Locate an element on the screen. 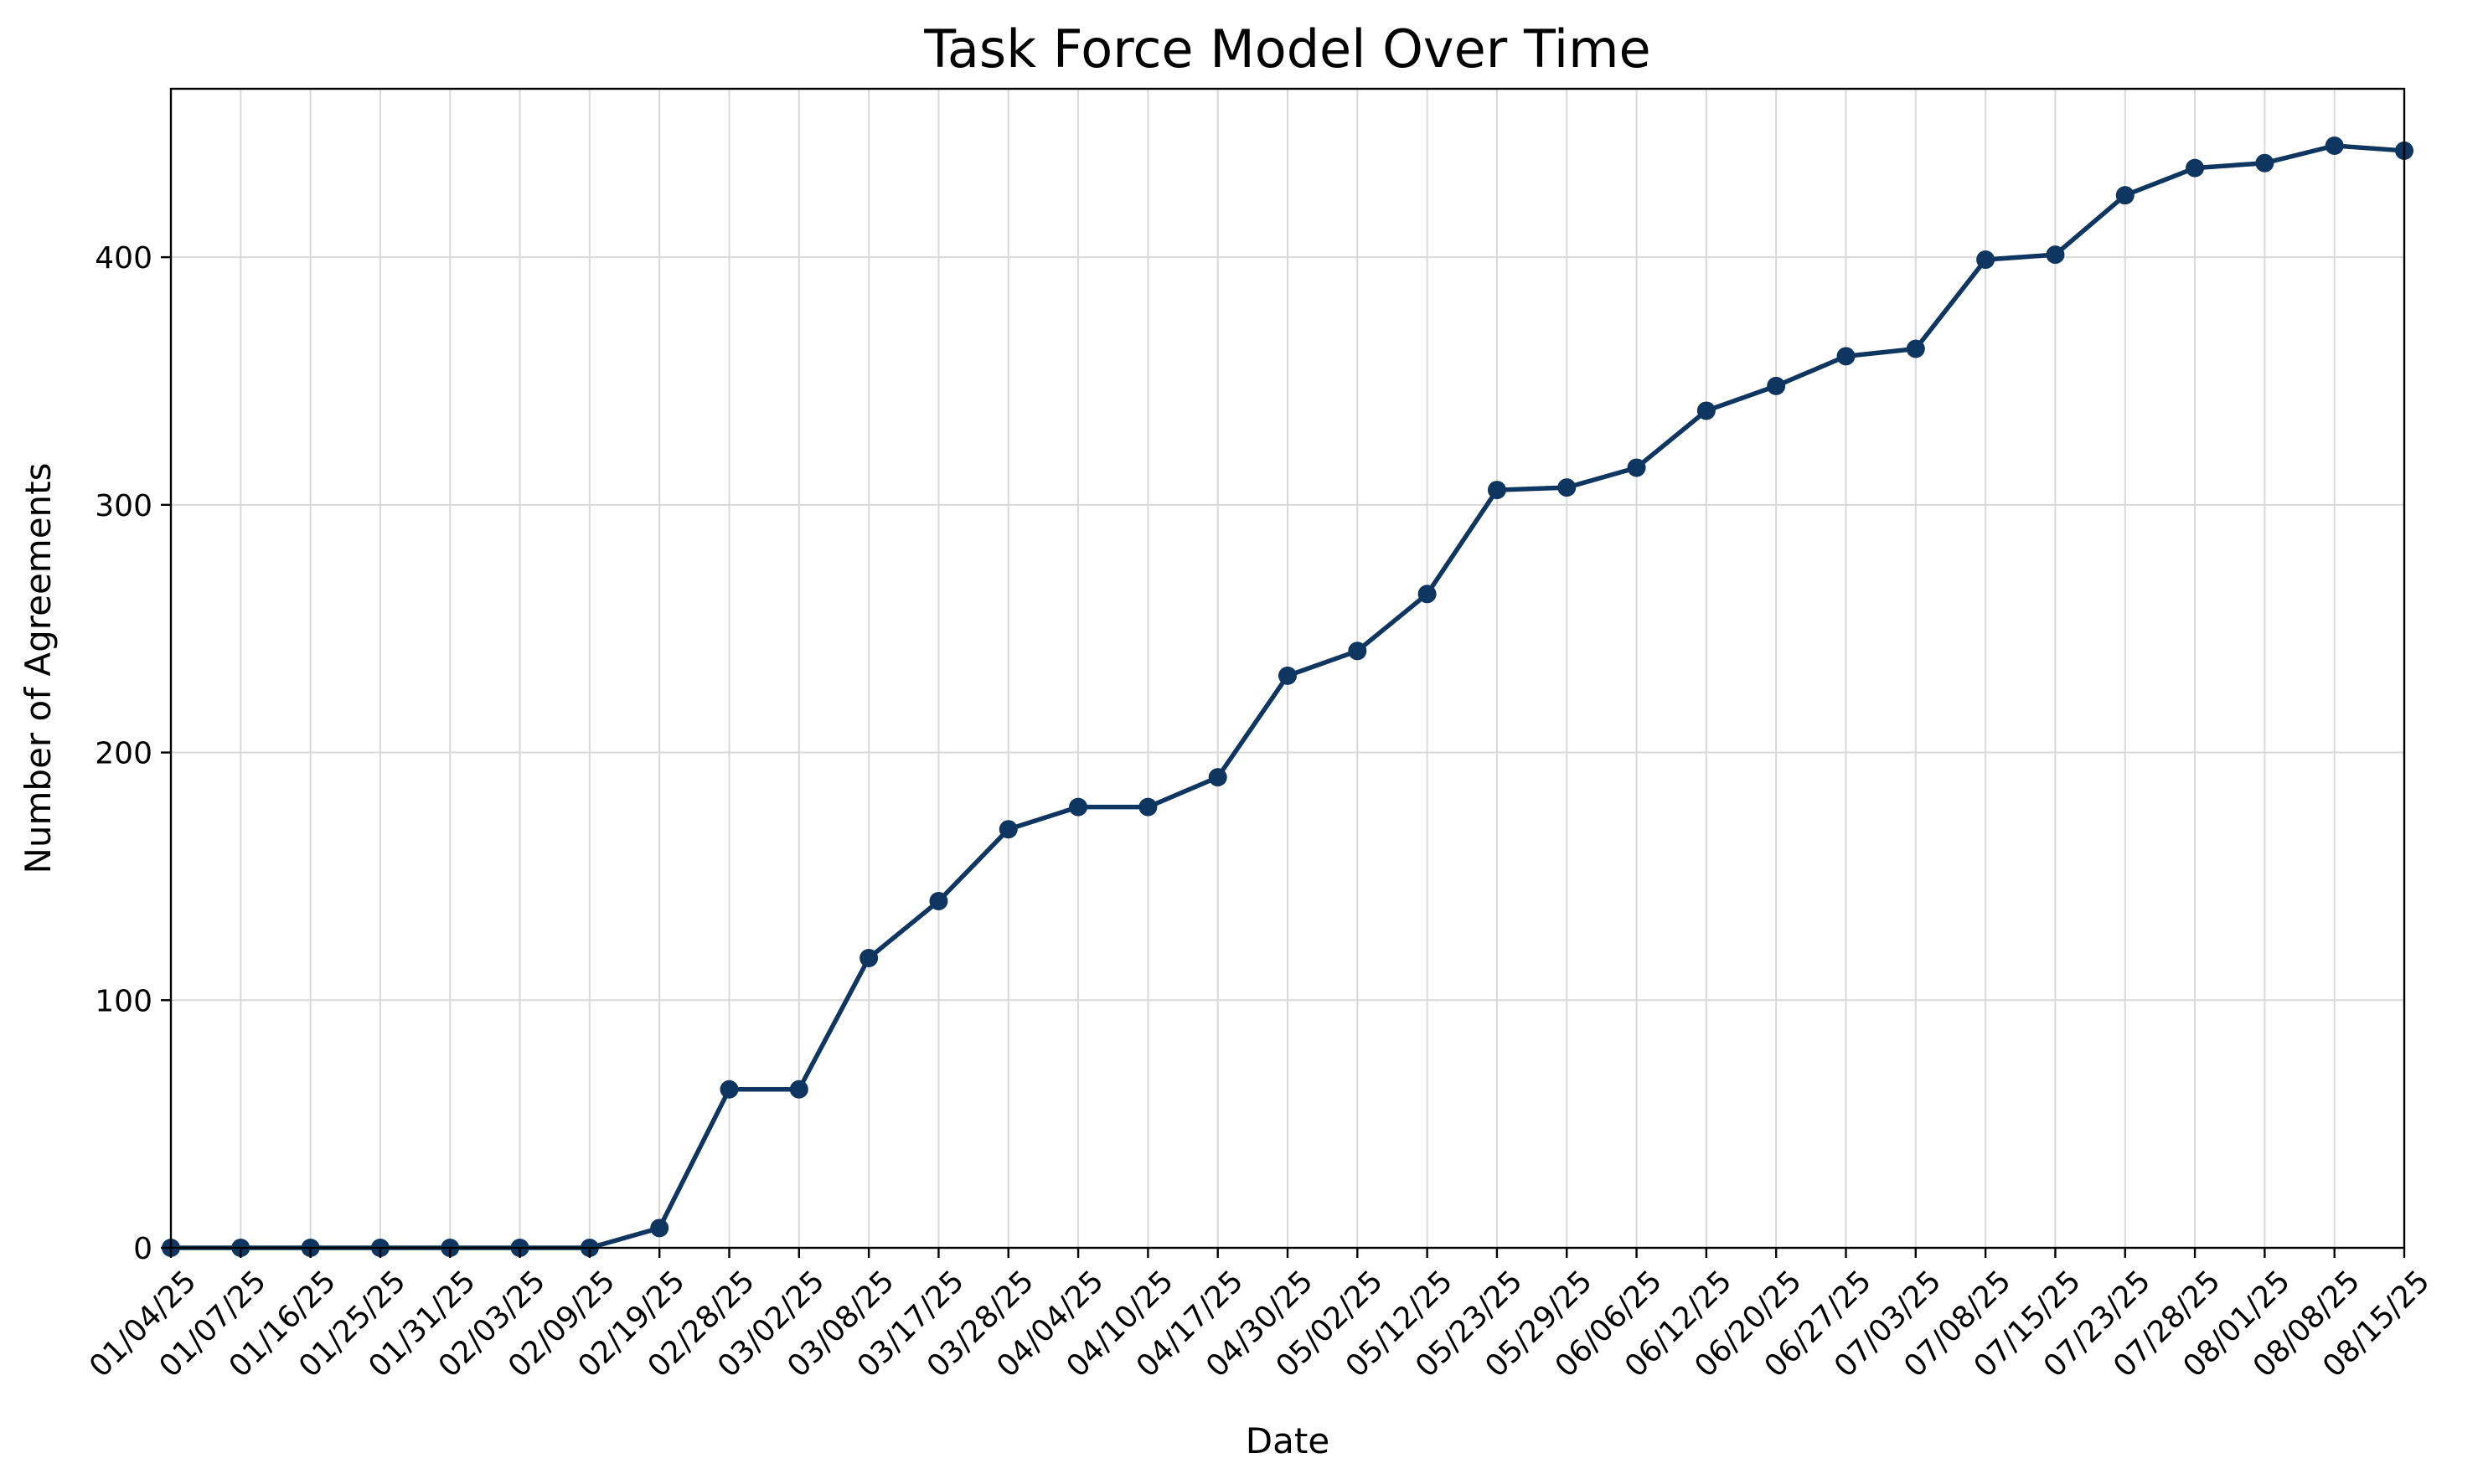 The image size is (2483, 1484). chart-title: Task Force Model Over Time is located at coordinates (1286, 49).